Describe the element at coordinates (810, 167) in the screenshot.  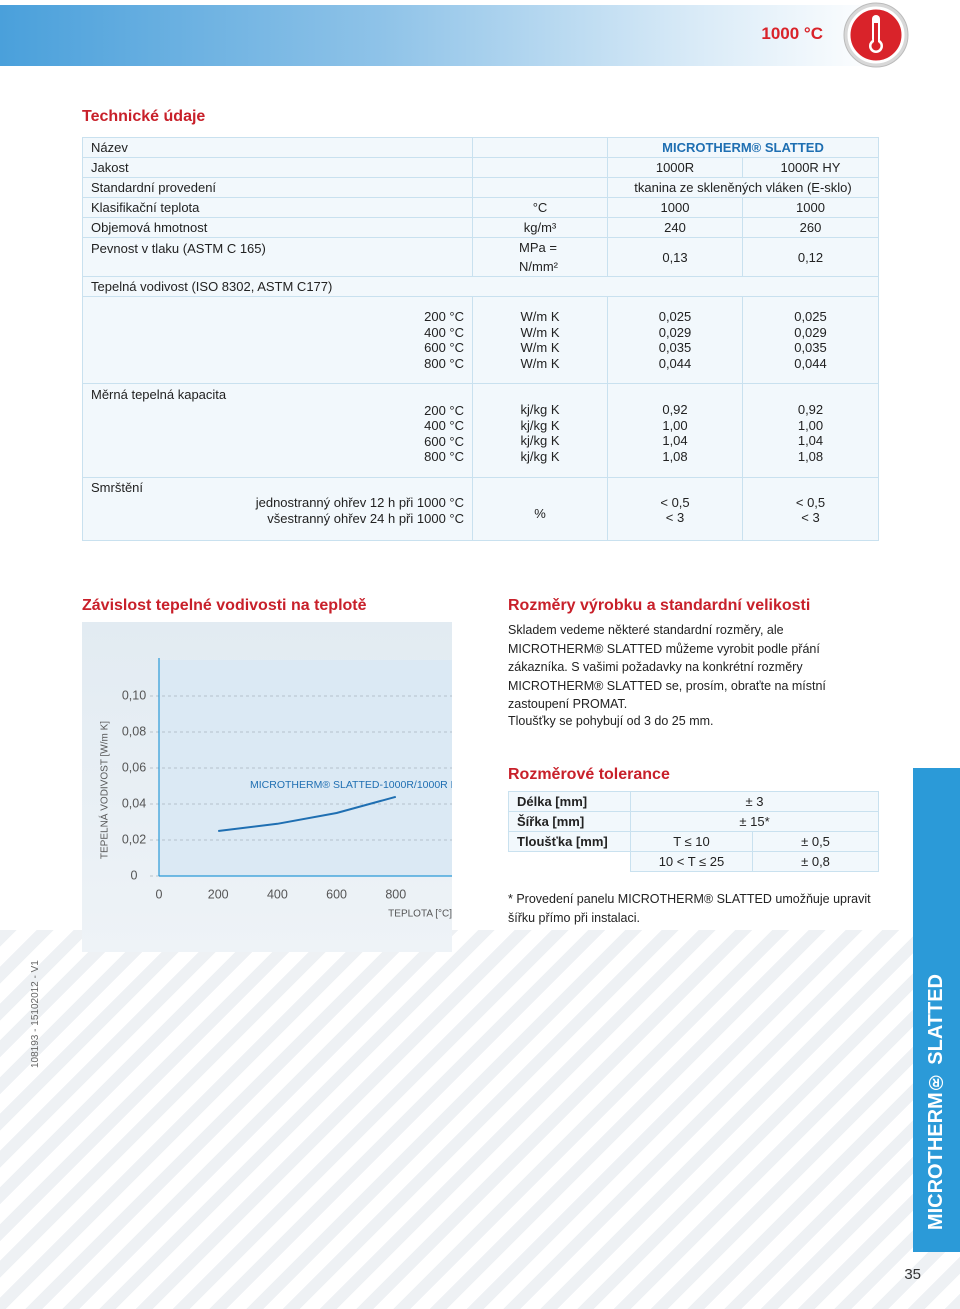
I see `cell: 1000R HY` at that location.